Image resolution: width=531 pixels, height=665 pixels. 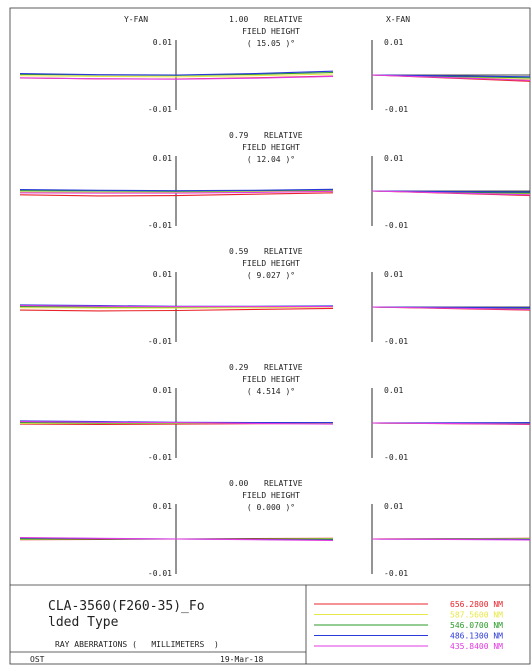 What do you see at coordinates (136, 19) in the screenshot?
I see `y-fan-header: Y-FAN` at bounding box center [136, 19].